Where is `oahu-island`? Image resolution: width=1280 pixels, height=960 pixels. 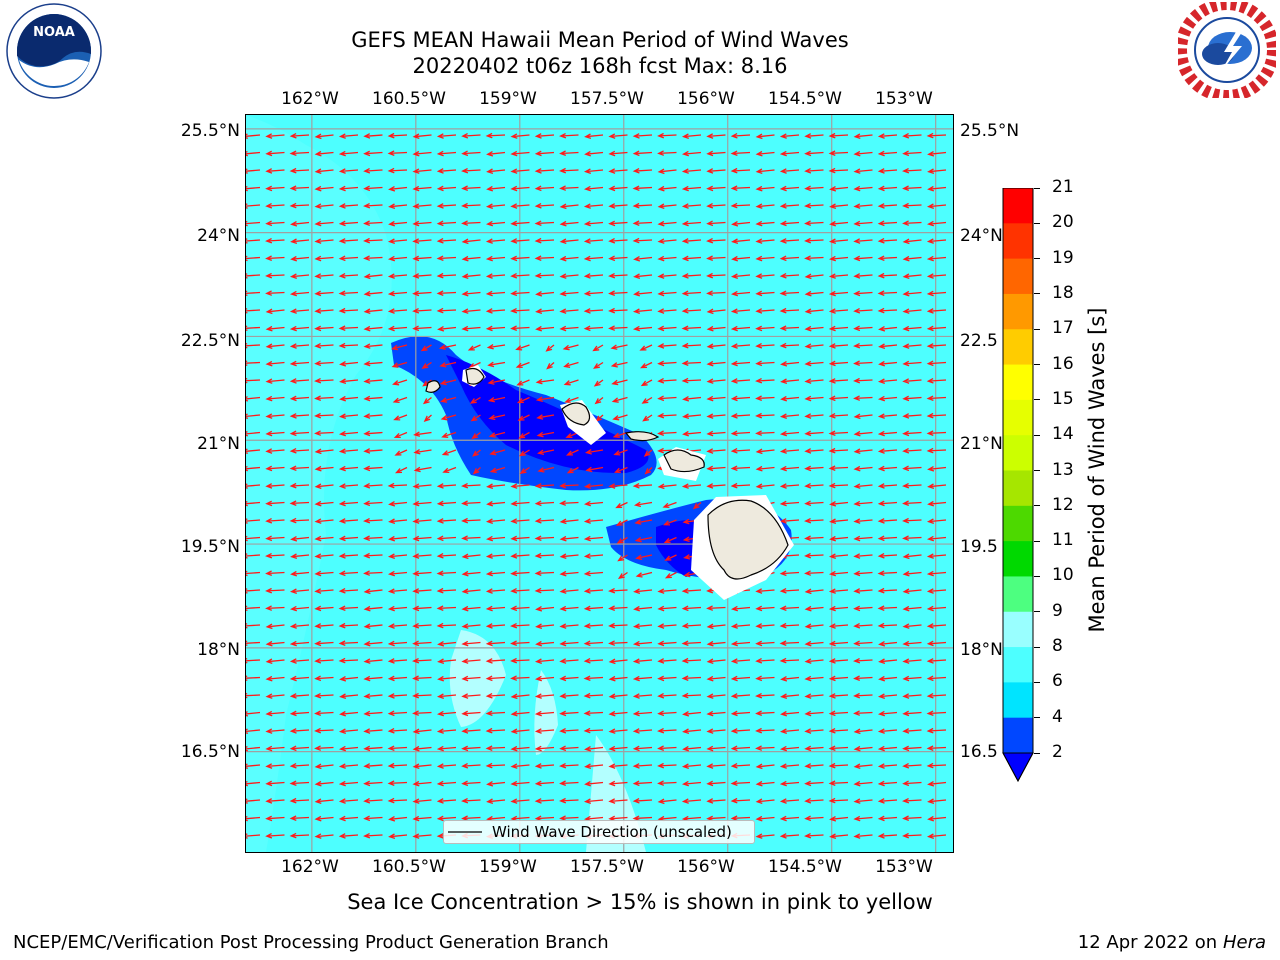
oahu-island is located at coordinates (576, 414).